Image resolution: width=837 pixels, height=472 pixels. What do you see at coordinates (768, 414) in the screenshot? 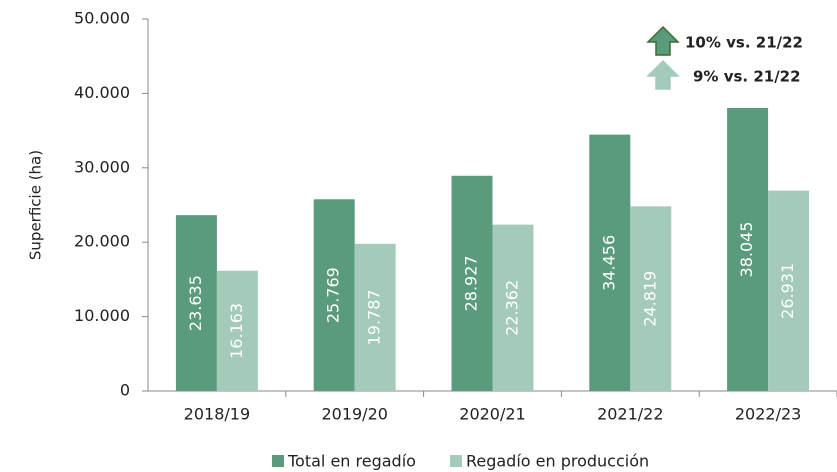
I see `x-tick-label: 2022/23` at bounding box center [768, 414].